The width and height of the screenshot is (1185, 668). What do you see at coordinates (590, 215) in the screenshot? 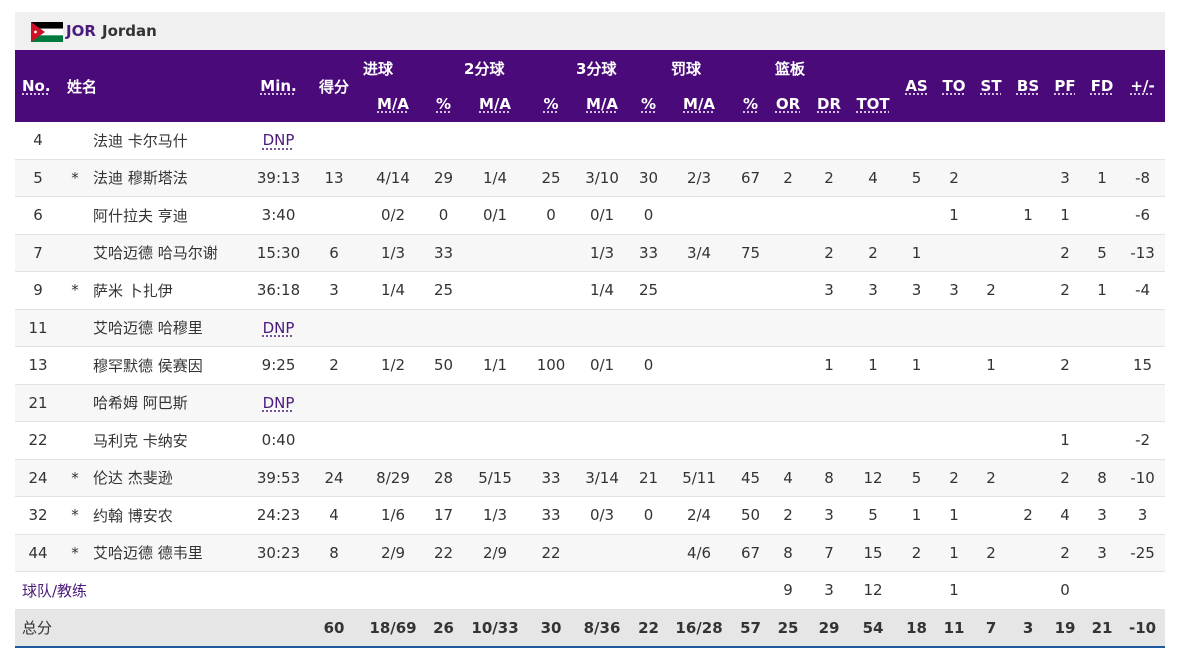
I see `player-row: 6 阿什拉夫 亨迪 3:40 0/2 0 0/1 0 0/1 0 1 1 1 -6` at bounding box center [590, 215].